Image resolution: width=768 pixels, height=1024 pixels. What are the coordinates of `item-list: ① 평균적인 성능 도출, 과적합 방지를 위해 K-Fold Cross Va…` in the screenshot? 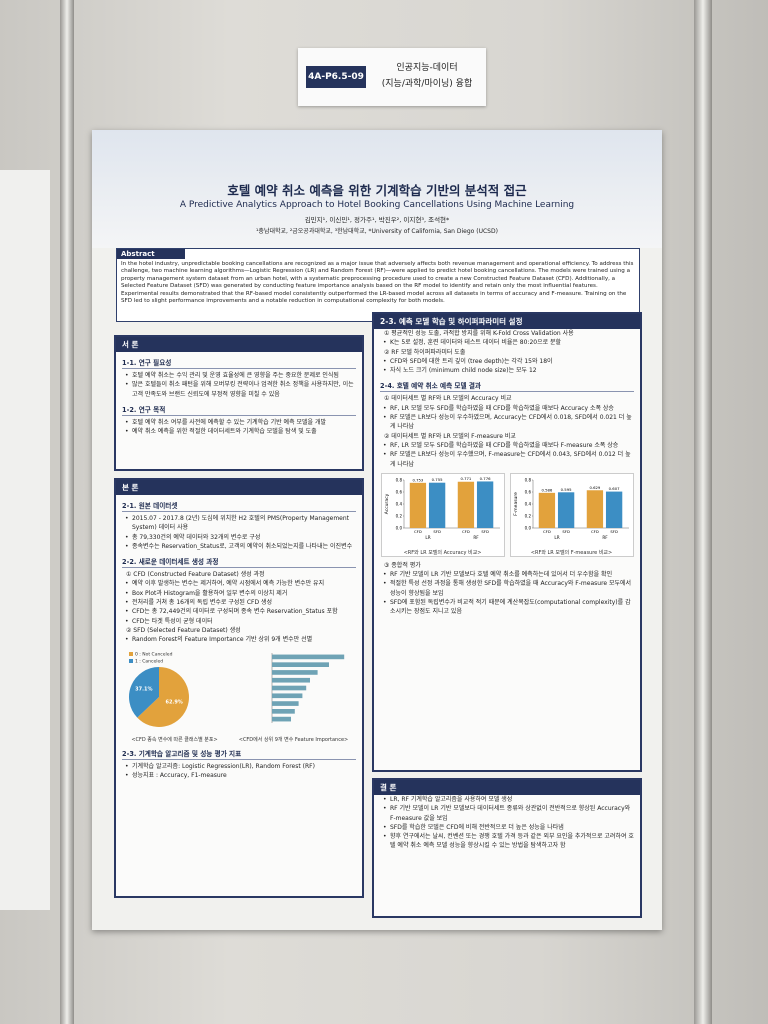 It's located at (507, 352).